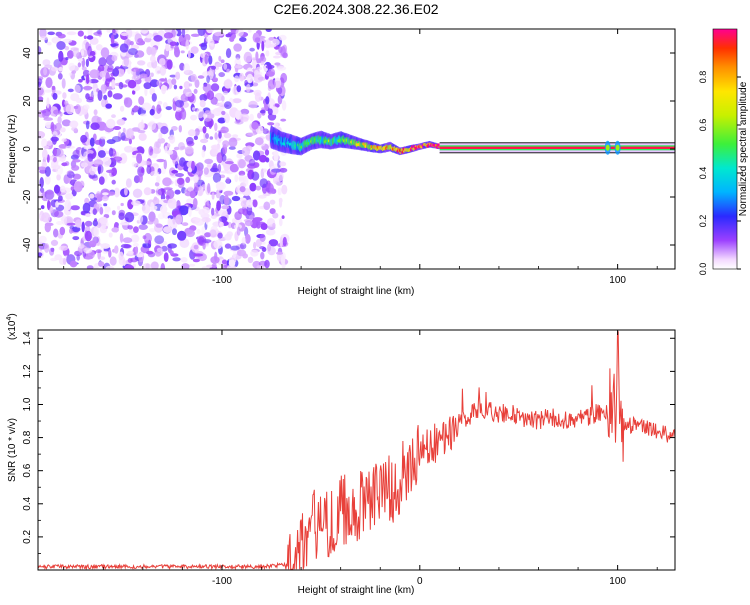 This screenshot has height=605, width=750. Describe the element at coordinates (617, 280) in the screenshot. I see `spectrogram-xtick-label: 100` at that location.